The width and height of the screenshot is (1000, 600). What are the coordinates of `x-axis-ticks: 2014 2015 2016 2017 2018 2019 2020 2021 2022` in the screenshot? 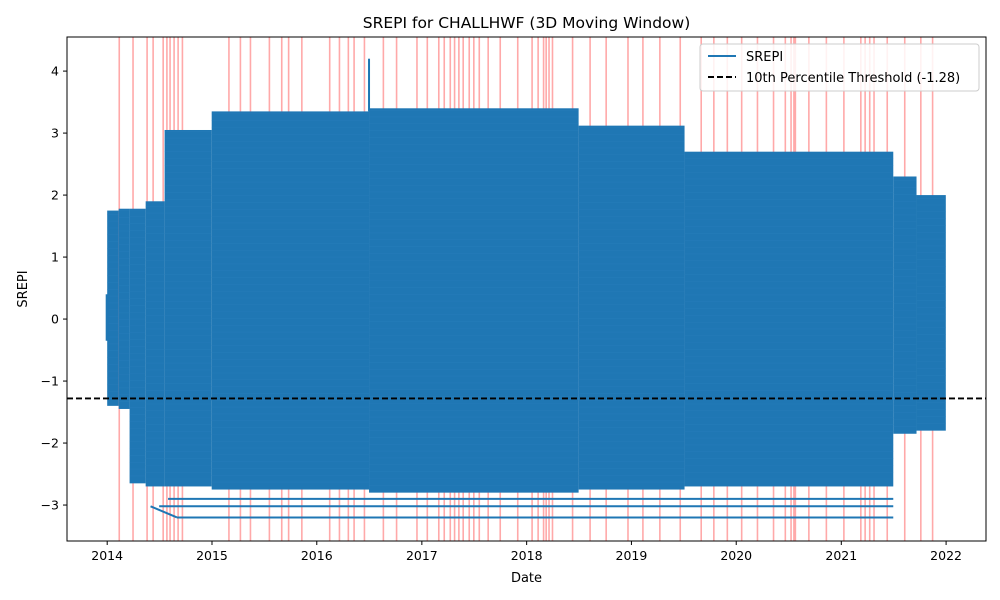 It's located at (526, 552).